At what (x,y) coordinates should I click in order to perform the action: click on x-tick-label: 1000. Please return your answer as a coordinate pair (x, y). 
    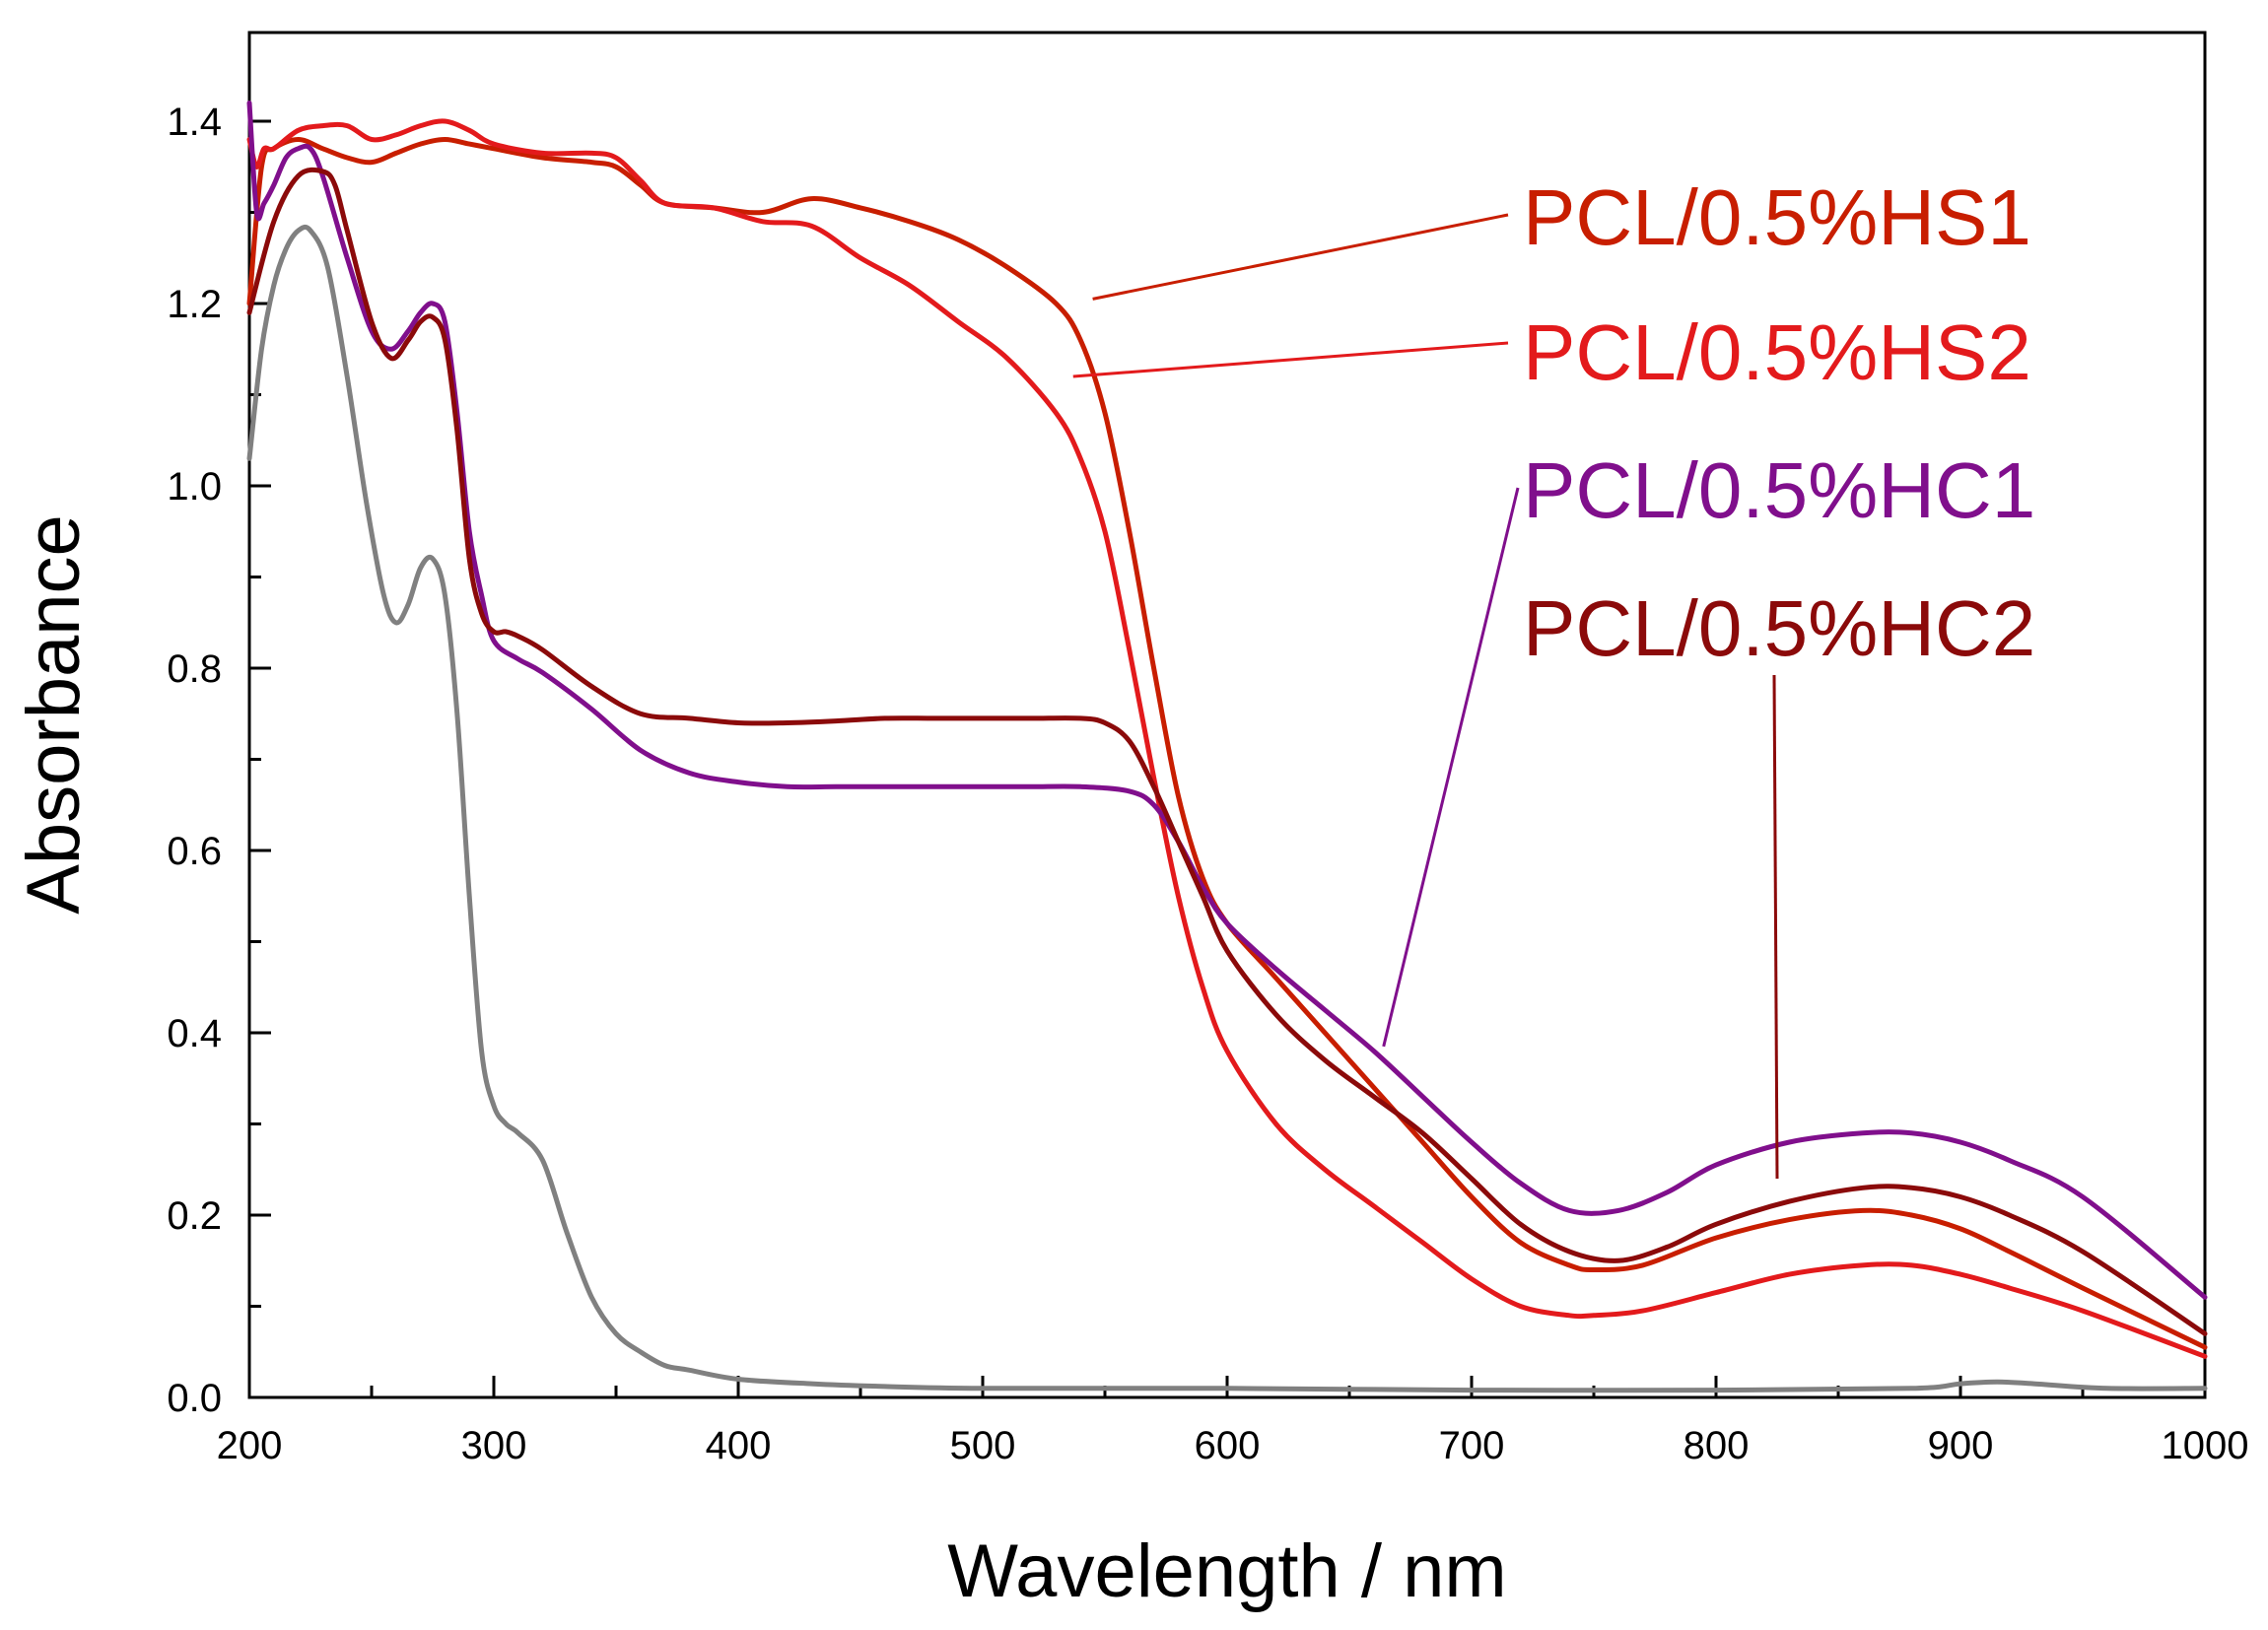
    Looking at the image, I should click on (2205, 1445).